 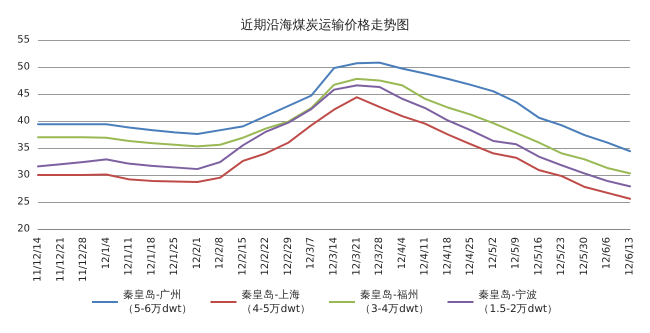 I want to click on x-tick-label: 12/2/22, so click(x=266, y=256).